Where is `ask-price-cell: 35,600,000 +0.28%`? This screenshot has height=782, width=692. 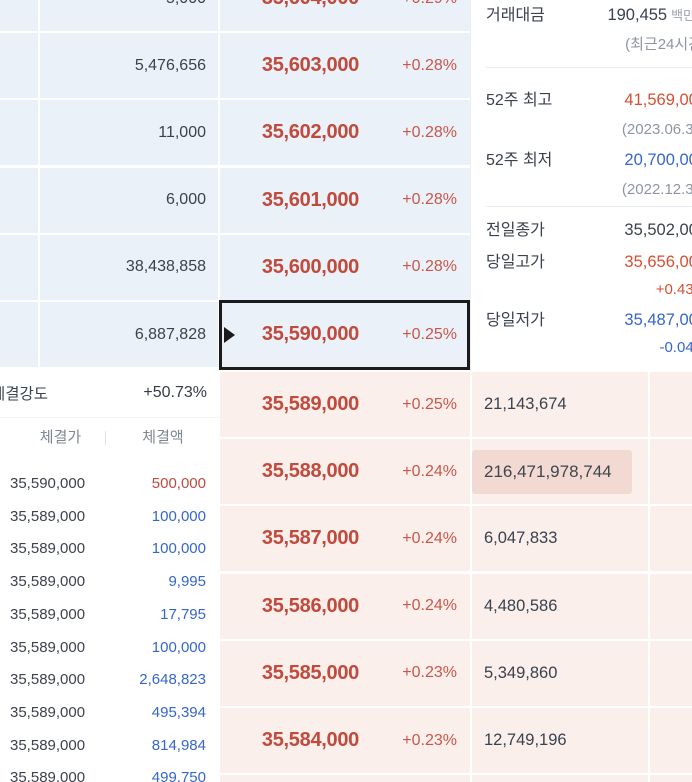
ask-price-cell: 35,600,000 +0.28% is located at coordinates (345, 267).